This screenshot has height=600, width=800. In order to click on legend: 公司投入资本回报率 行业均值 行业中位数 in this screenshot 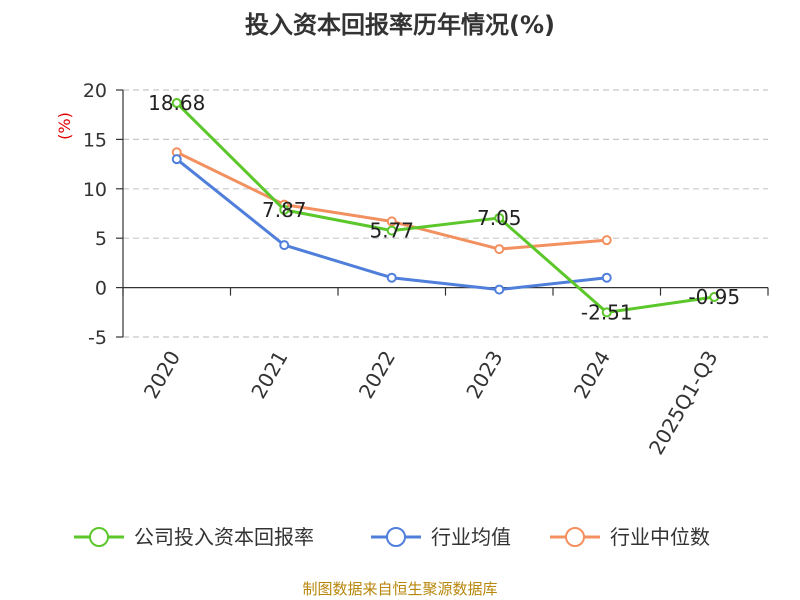, I will do `click(392, 537)`.